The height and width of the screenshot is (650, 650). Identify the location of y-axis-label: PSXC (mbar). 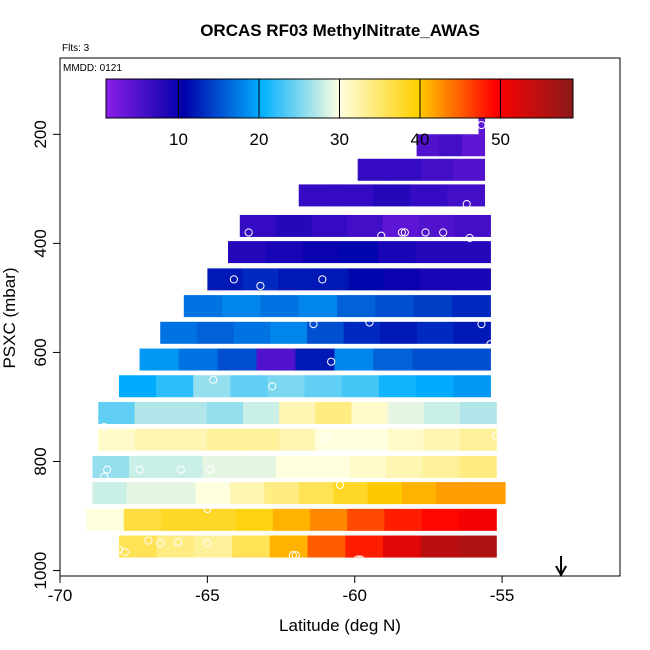
(9, 317).